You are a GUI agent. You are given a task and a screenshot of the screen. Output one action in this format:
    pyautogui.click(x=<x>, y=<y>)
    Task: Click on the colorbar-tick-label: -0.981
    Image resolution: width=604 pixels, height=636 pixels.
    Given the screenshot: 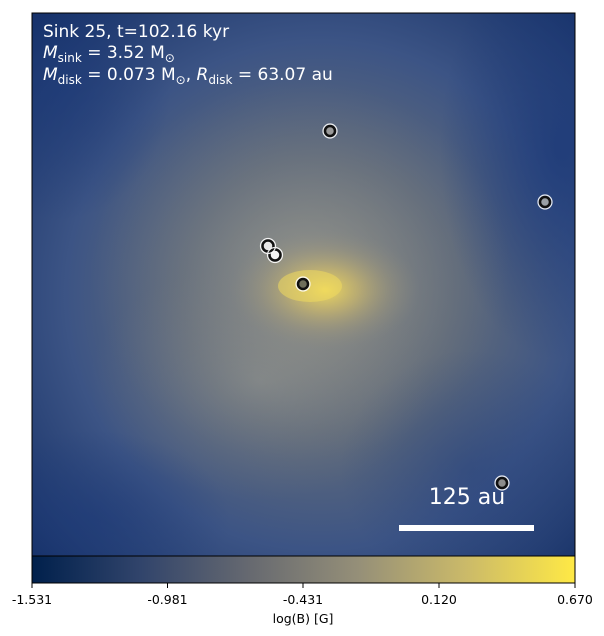 What is the action you would take?
    pyautogui.click(x=167, y=599)
    